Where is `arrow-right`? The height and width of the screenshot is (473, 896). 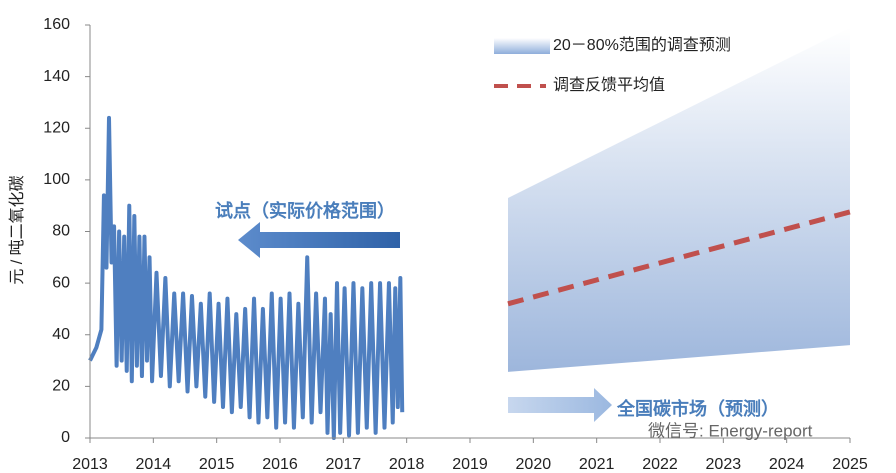 arrow-right is located at coordinates (560, 405).